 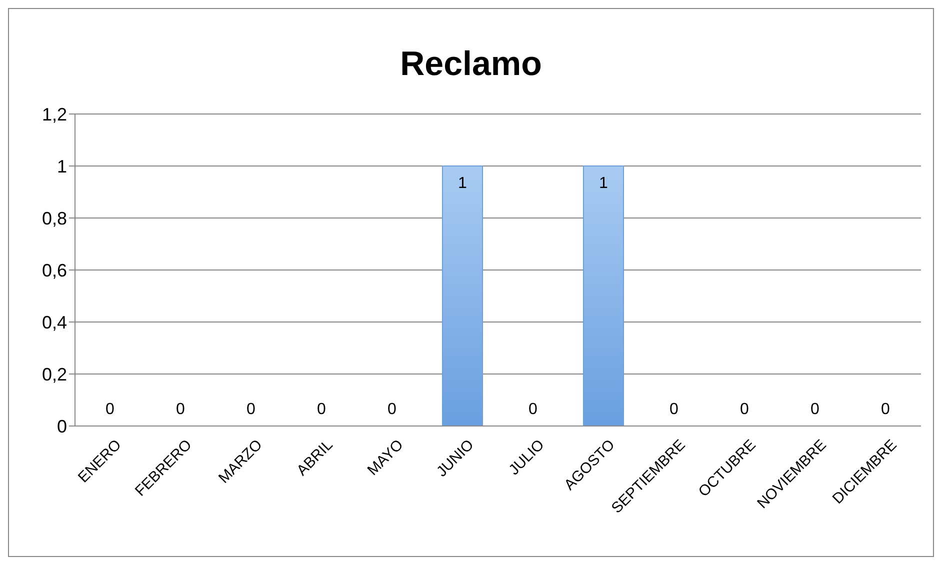 What do you see at coordinates (54, 374) in the screenshot?
I see `y-tick-label: 0,2` at bounding box center [54, 374].